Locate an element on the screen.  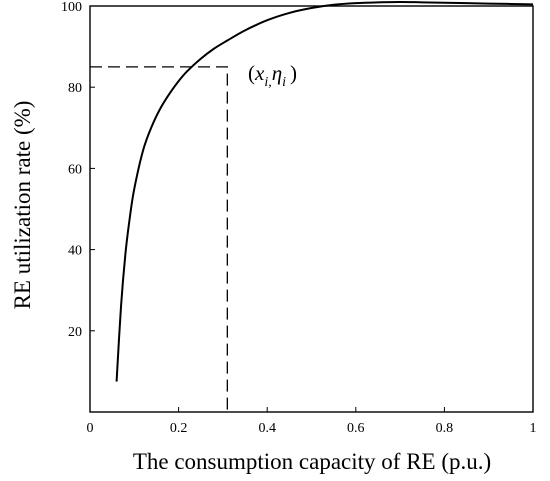
x-tick-label: 0.4 is located at coordinates (267, 428).